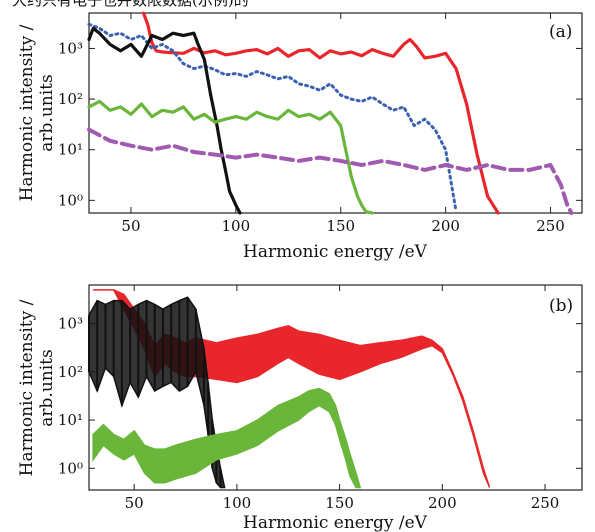 The image size is (595, 532). Describe the element at coordinates (227, 438) in the screenshot. I see `series-b-2-band` at that location.